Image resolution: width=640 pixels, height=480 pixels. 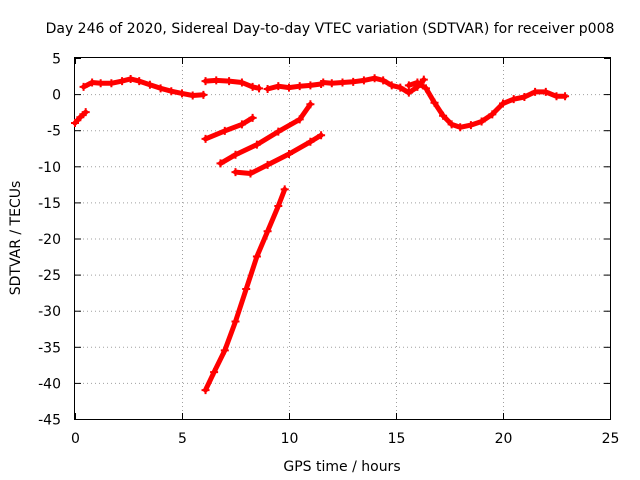 I want to click on x-tick-label: 5, so click(x=182, y=439).